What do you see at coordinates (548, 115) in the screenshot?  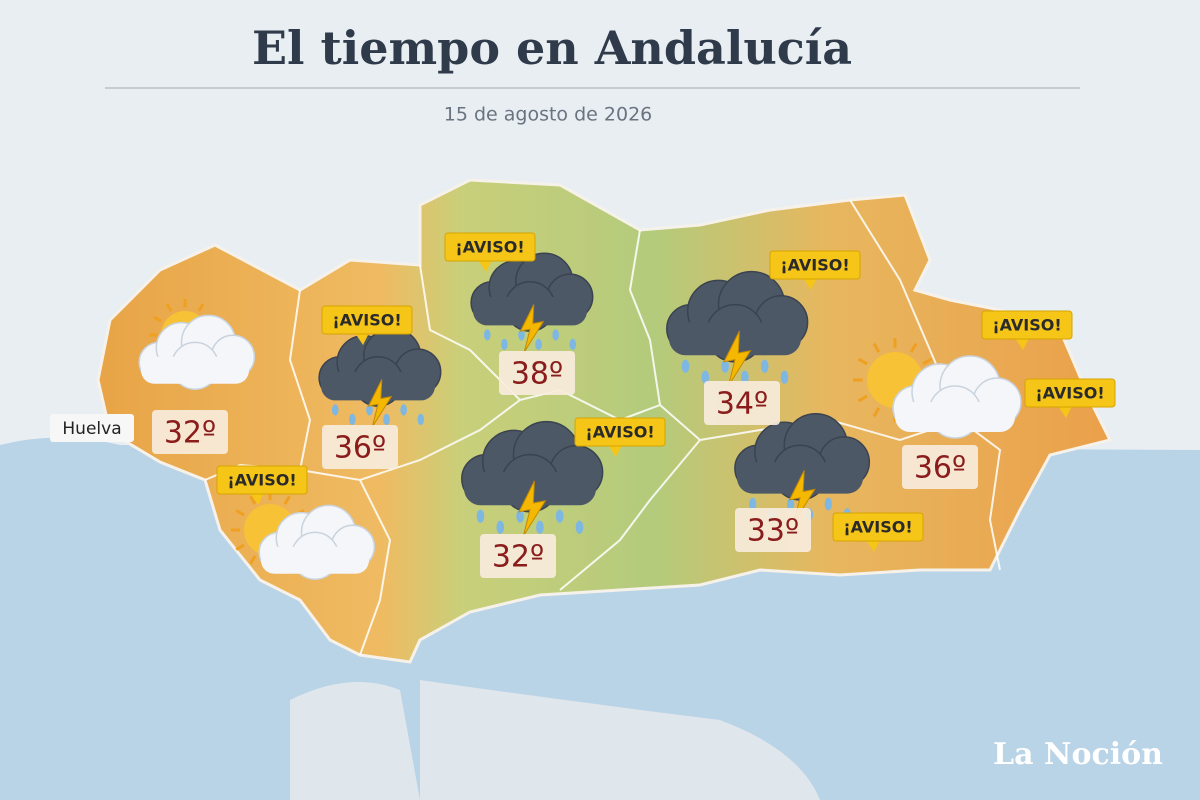 I see `date: 15 de agosto de 2026` at bounding box center [548, 115].